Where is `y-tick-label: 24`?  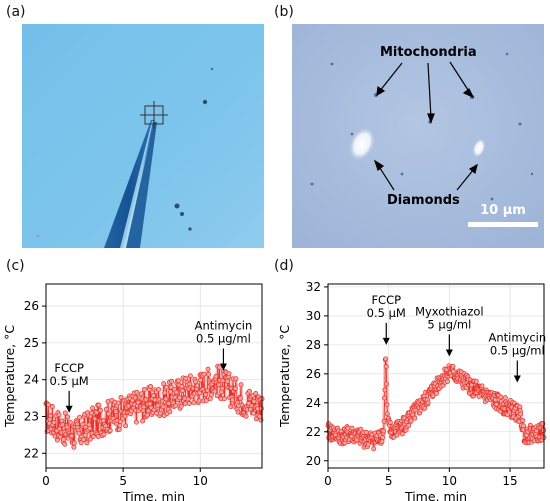
y-tick-label: 24 is located at coordinates (313, 403).